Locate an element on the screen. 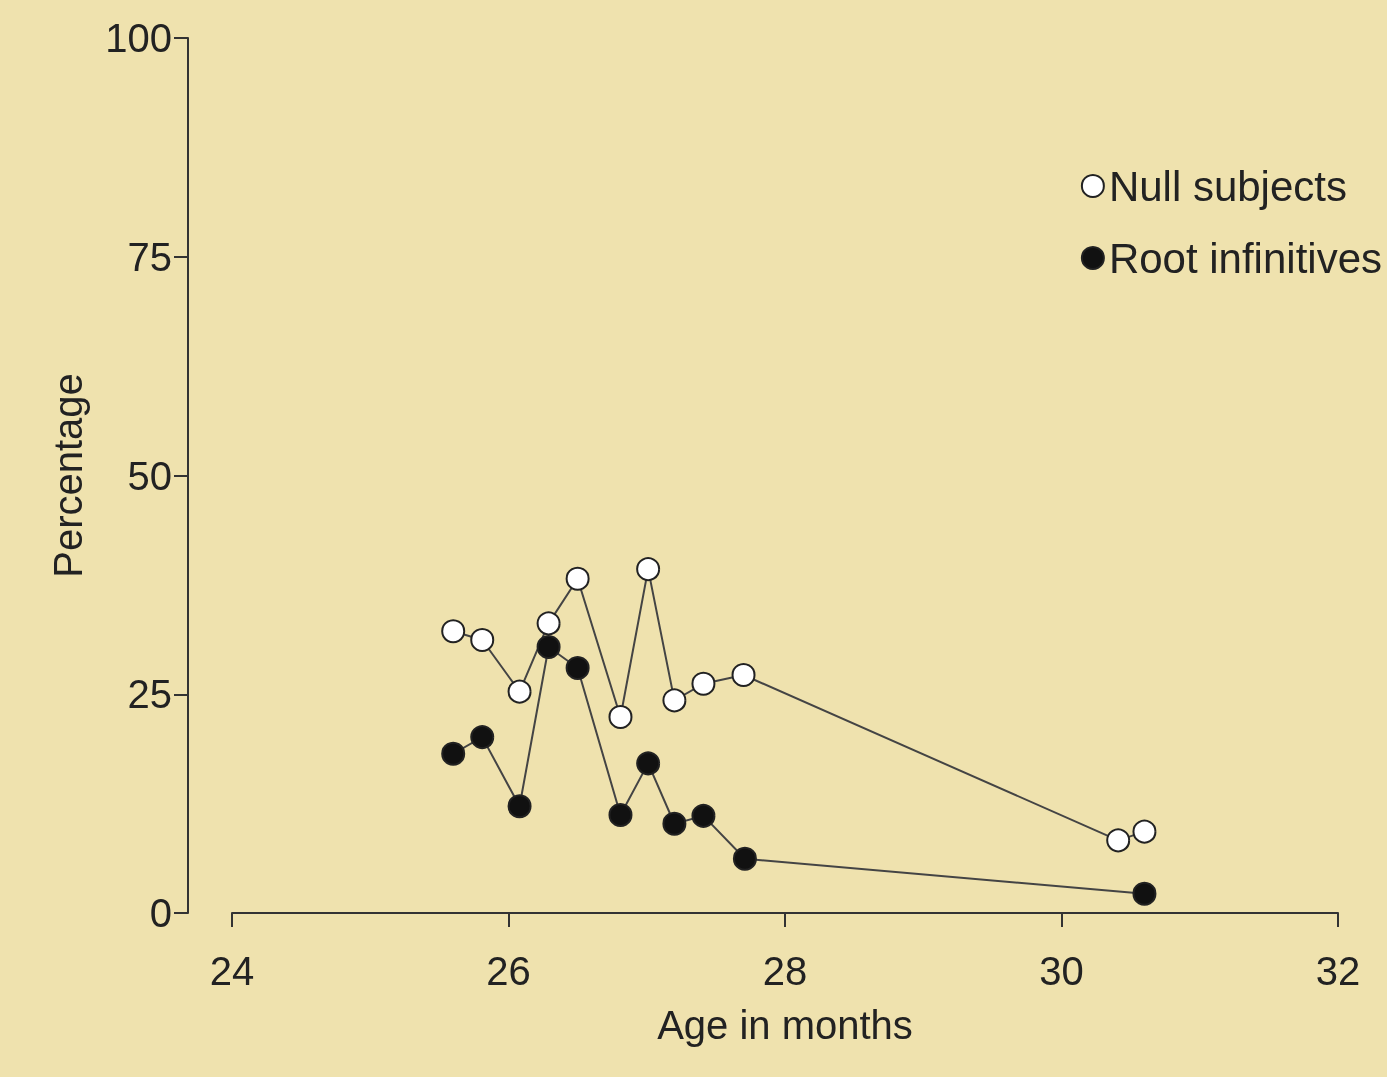 Image resolution: width=1387 pixels, height=1077 pixels. y-tick-label: 75 is located at coordinates (149, 256).